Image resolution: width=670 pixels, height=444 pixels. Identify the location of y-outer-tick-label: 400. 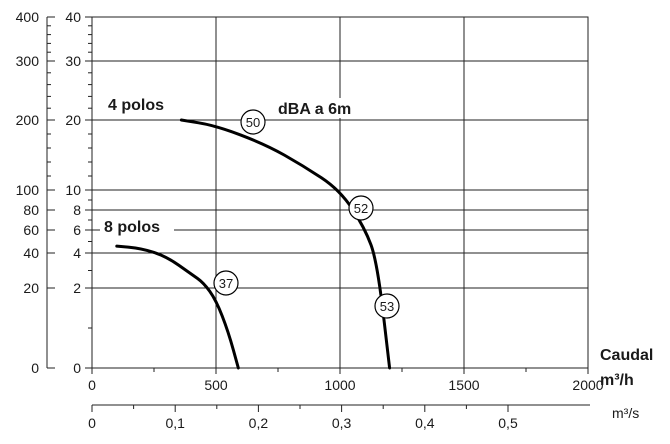
(28, 17).